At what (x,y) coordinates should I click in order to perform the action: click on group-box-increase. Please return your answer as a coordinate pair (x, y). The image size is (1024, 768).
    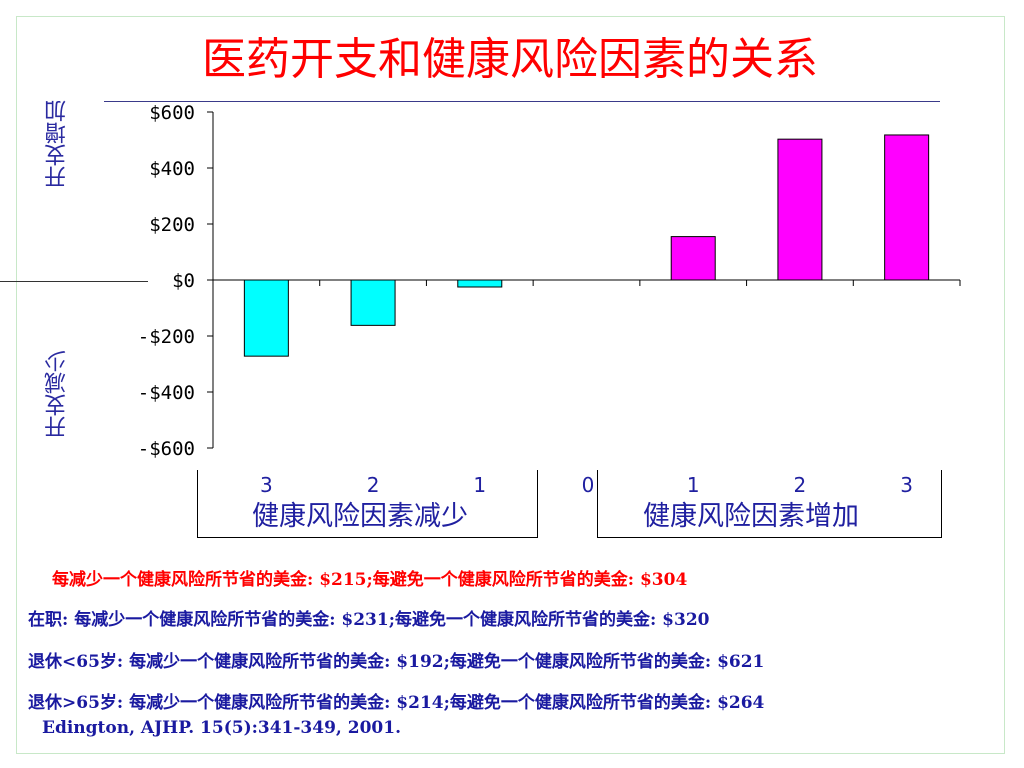
    Looking at the image, I should click on (769, 504).